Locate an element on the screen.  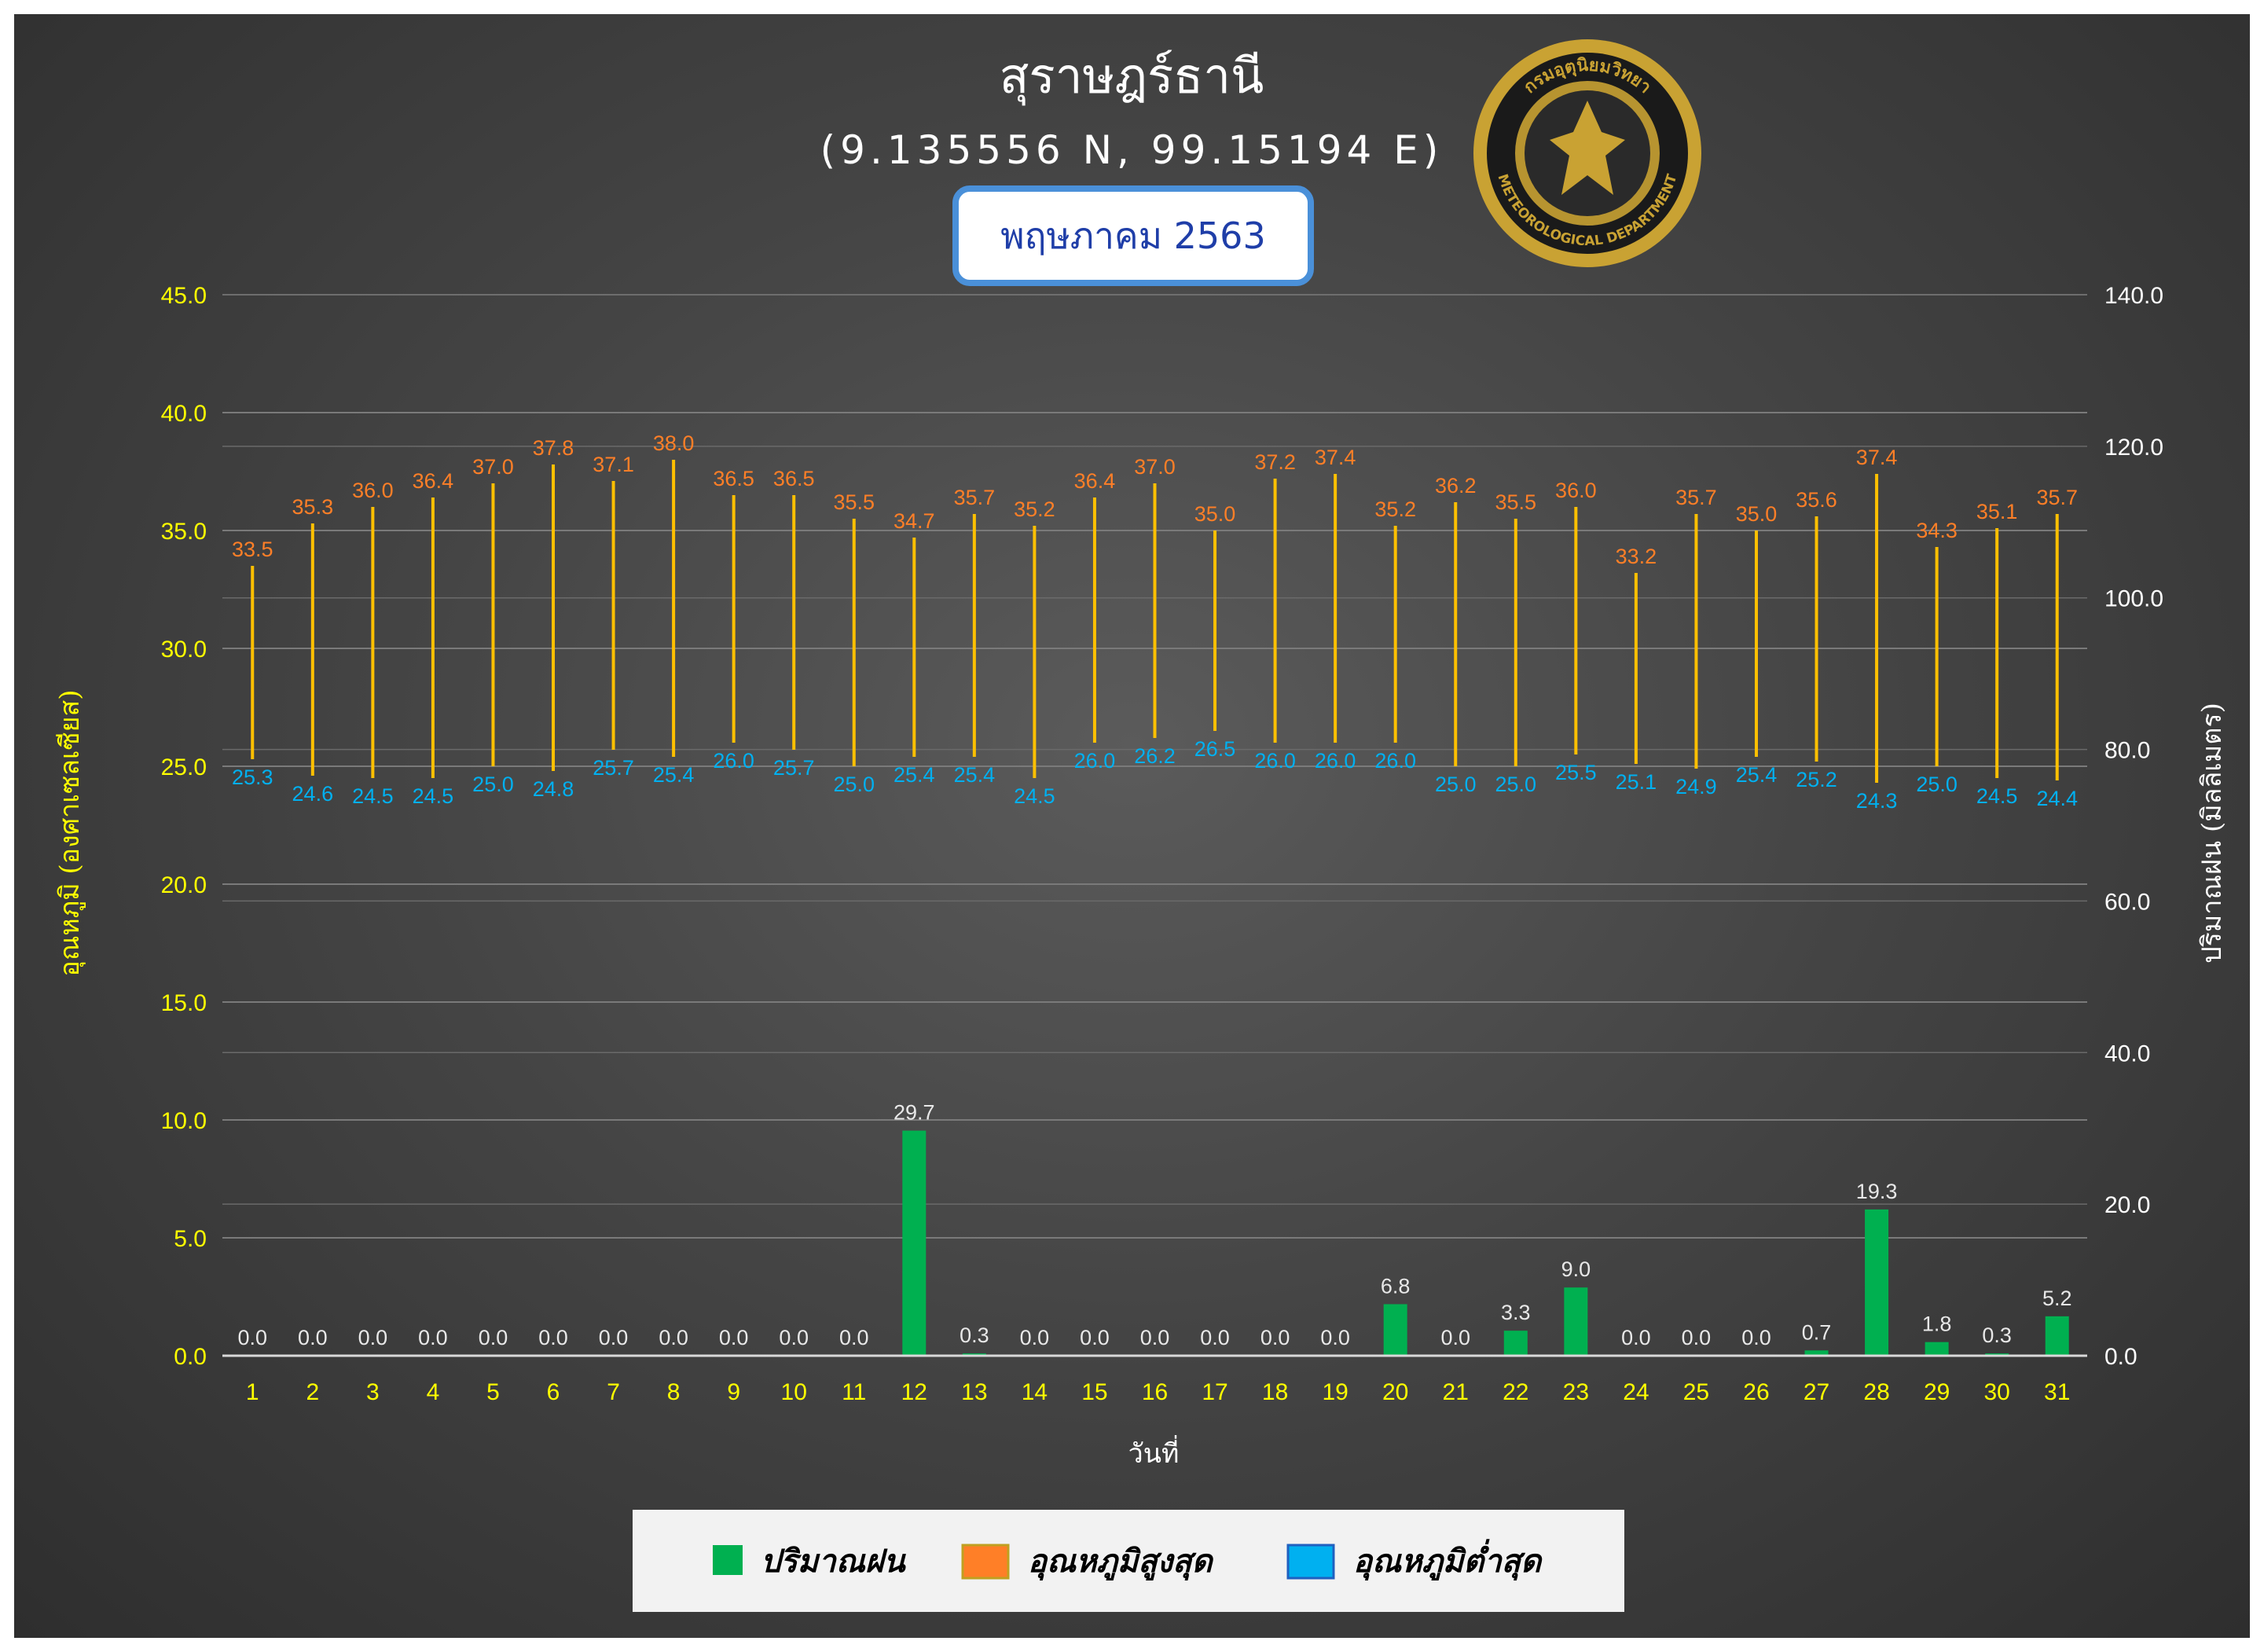
month-badge-text: พฤษภาคม 2563 is located at coordinates (1132, 236).